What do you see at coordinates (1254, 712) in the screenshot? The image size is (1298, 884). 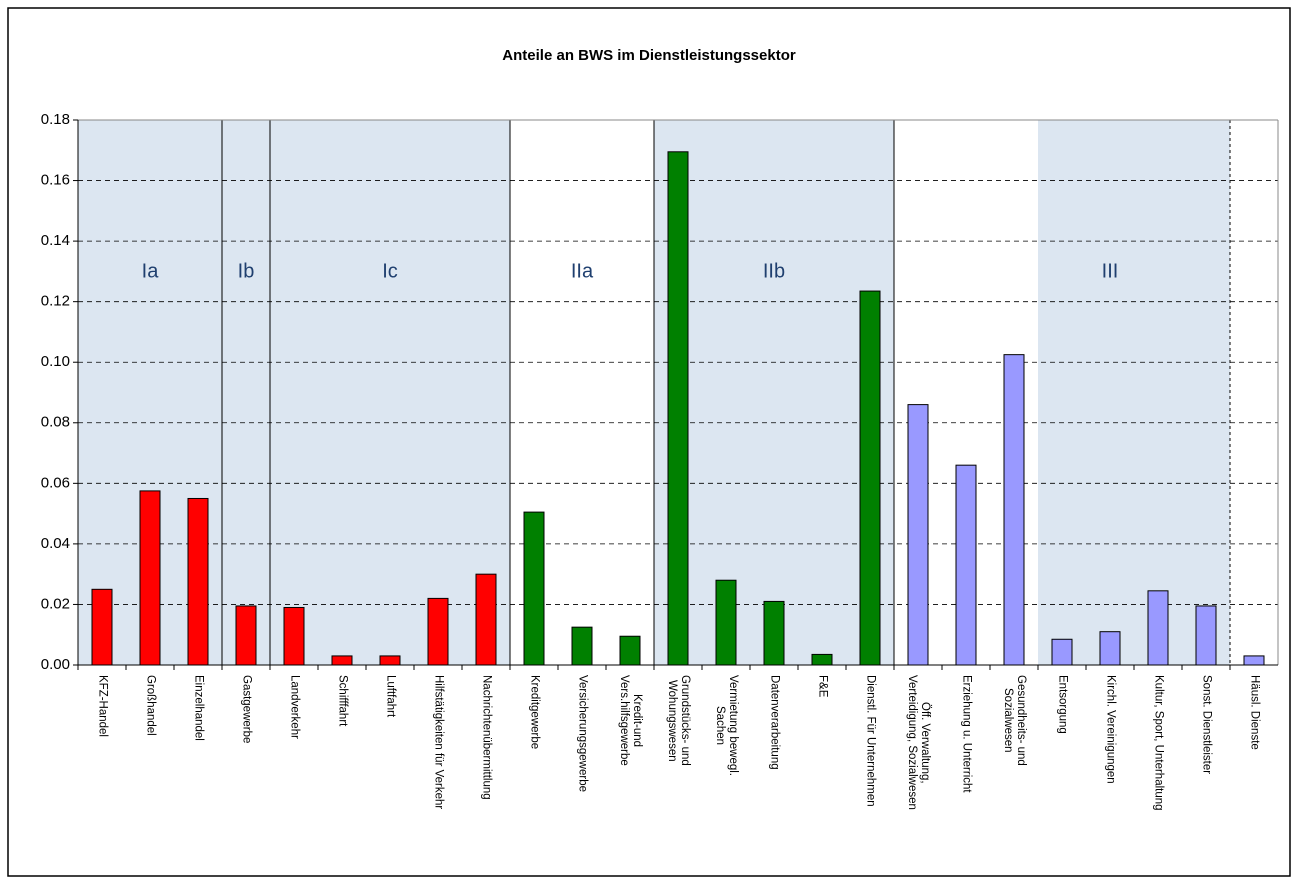 I see `x-tick-label: Häusl. Dienste` at bounding box center [1254, 712].